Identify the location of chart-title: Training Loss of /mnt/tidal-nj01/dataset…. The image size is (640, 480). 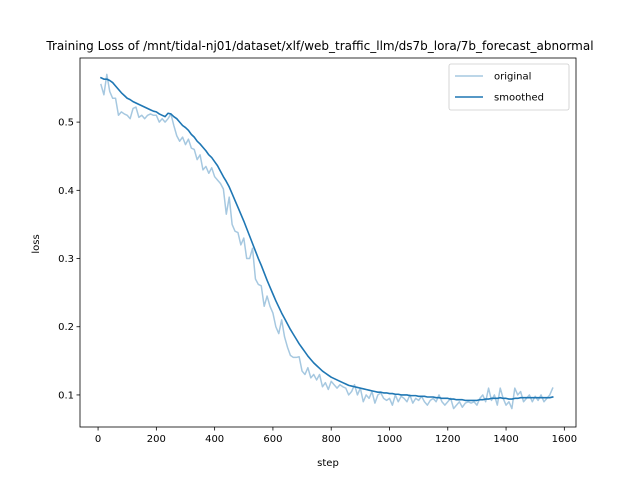
(319, 46).